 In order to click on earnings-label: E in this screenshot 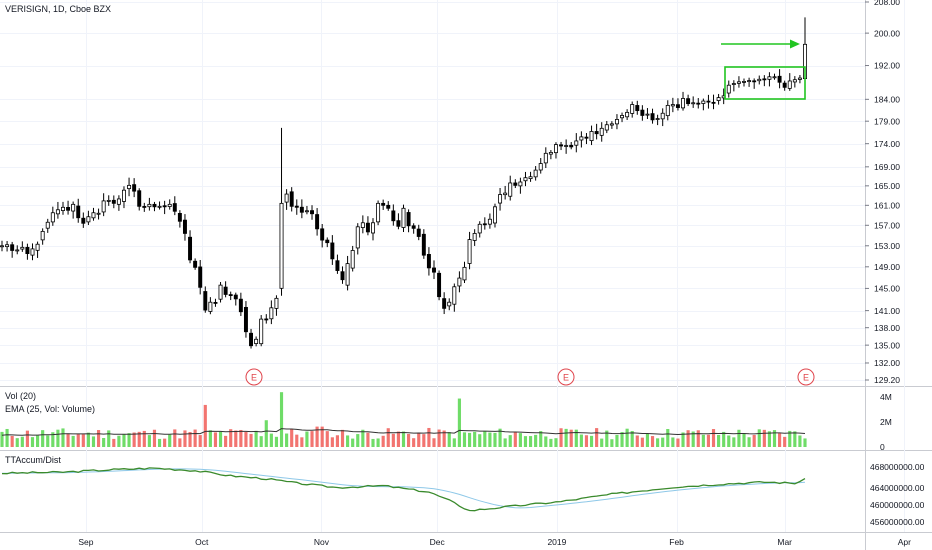, I will do `click(806, 378)`.